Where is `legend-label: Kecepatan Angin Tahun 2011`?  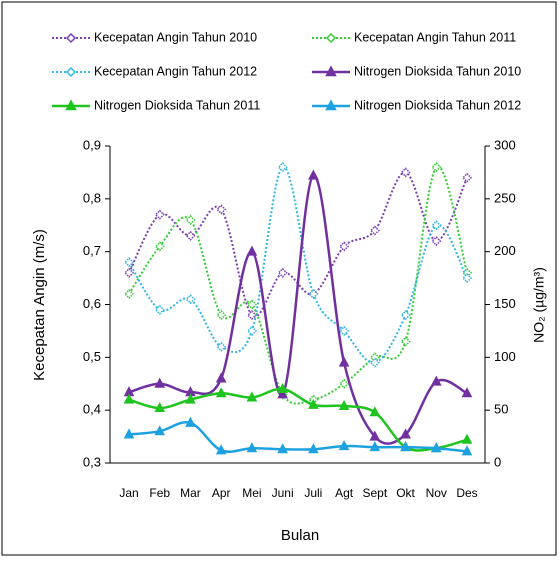 legend-label: Kecepatan Angin Tahun 2011 is located at coordinates (435, 37).